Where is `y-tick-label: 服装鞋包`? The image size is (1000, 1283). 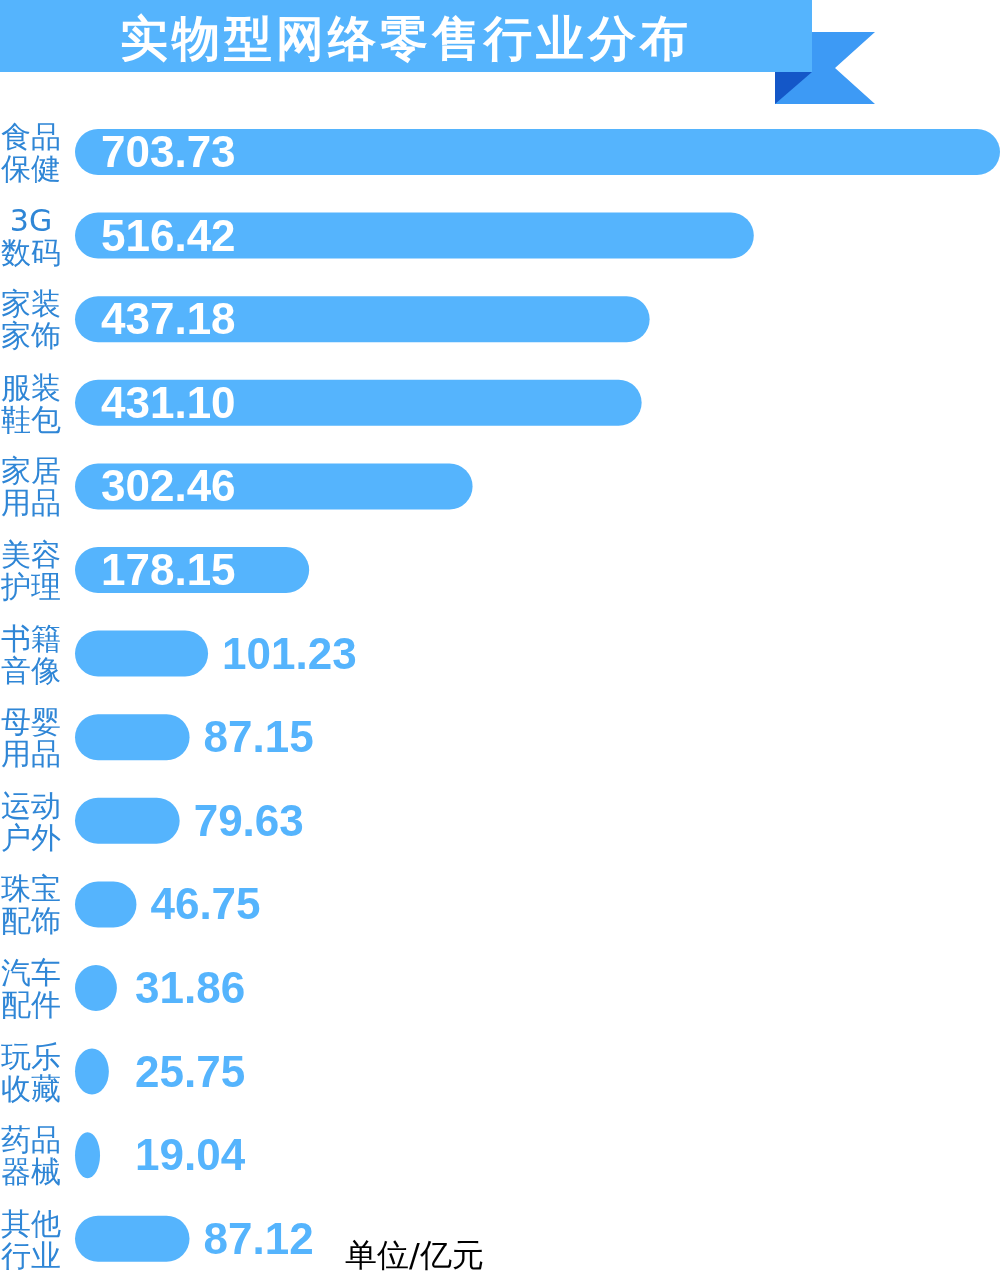
y-tick-label: 服装鞋包 is located at coordinates (31, 403).